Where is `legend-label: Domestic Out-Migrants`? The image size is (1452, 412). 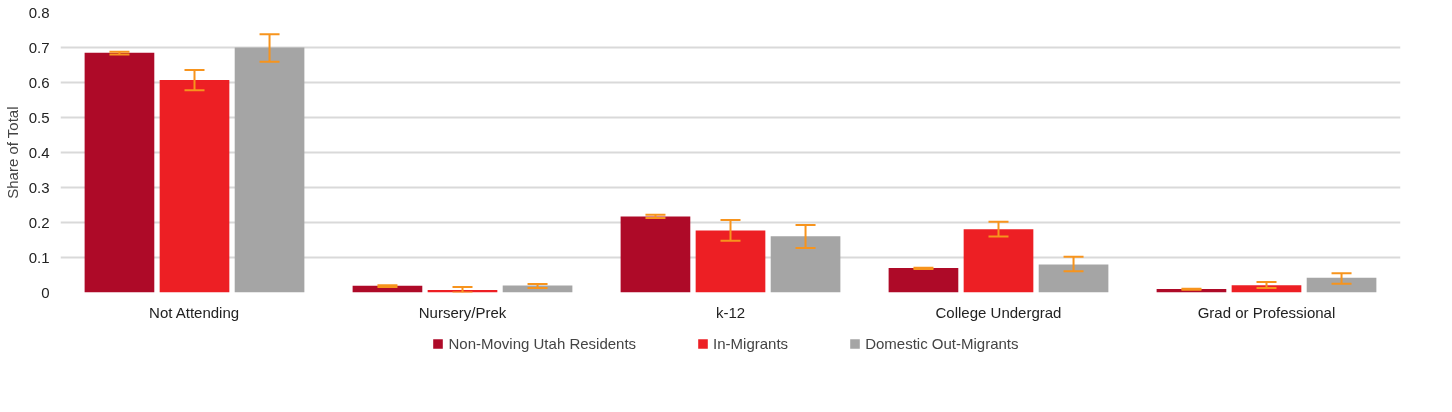
legend-label: Domestic Out-Migrants is located at coordinates (942, 343).